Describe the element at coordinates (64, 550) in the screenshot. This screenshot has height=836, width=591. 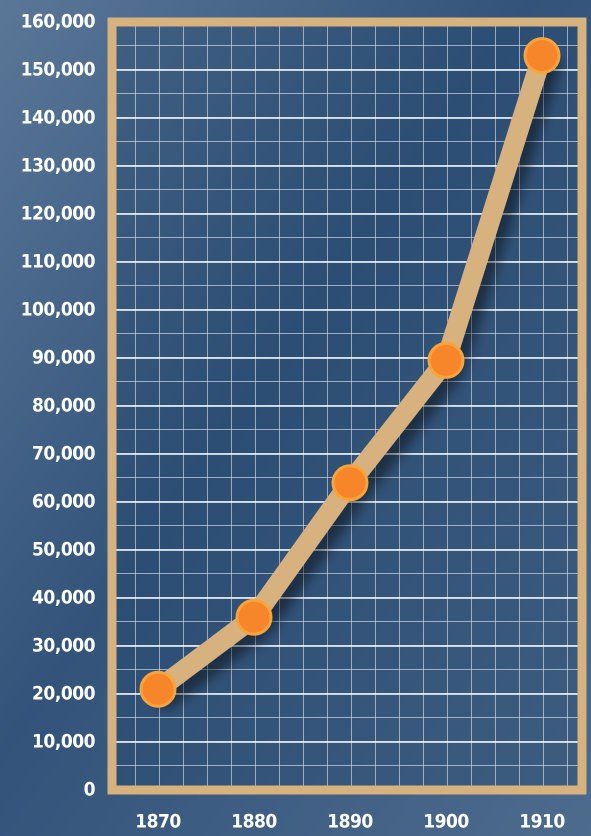
I see `y-tick-label: 50,000` at that location.